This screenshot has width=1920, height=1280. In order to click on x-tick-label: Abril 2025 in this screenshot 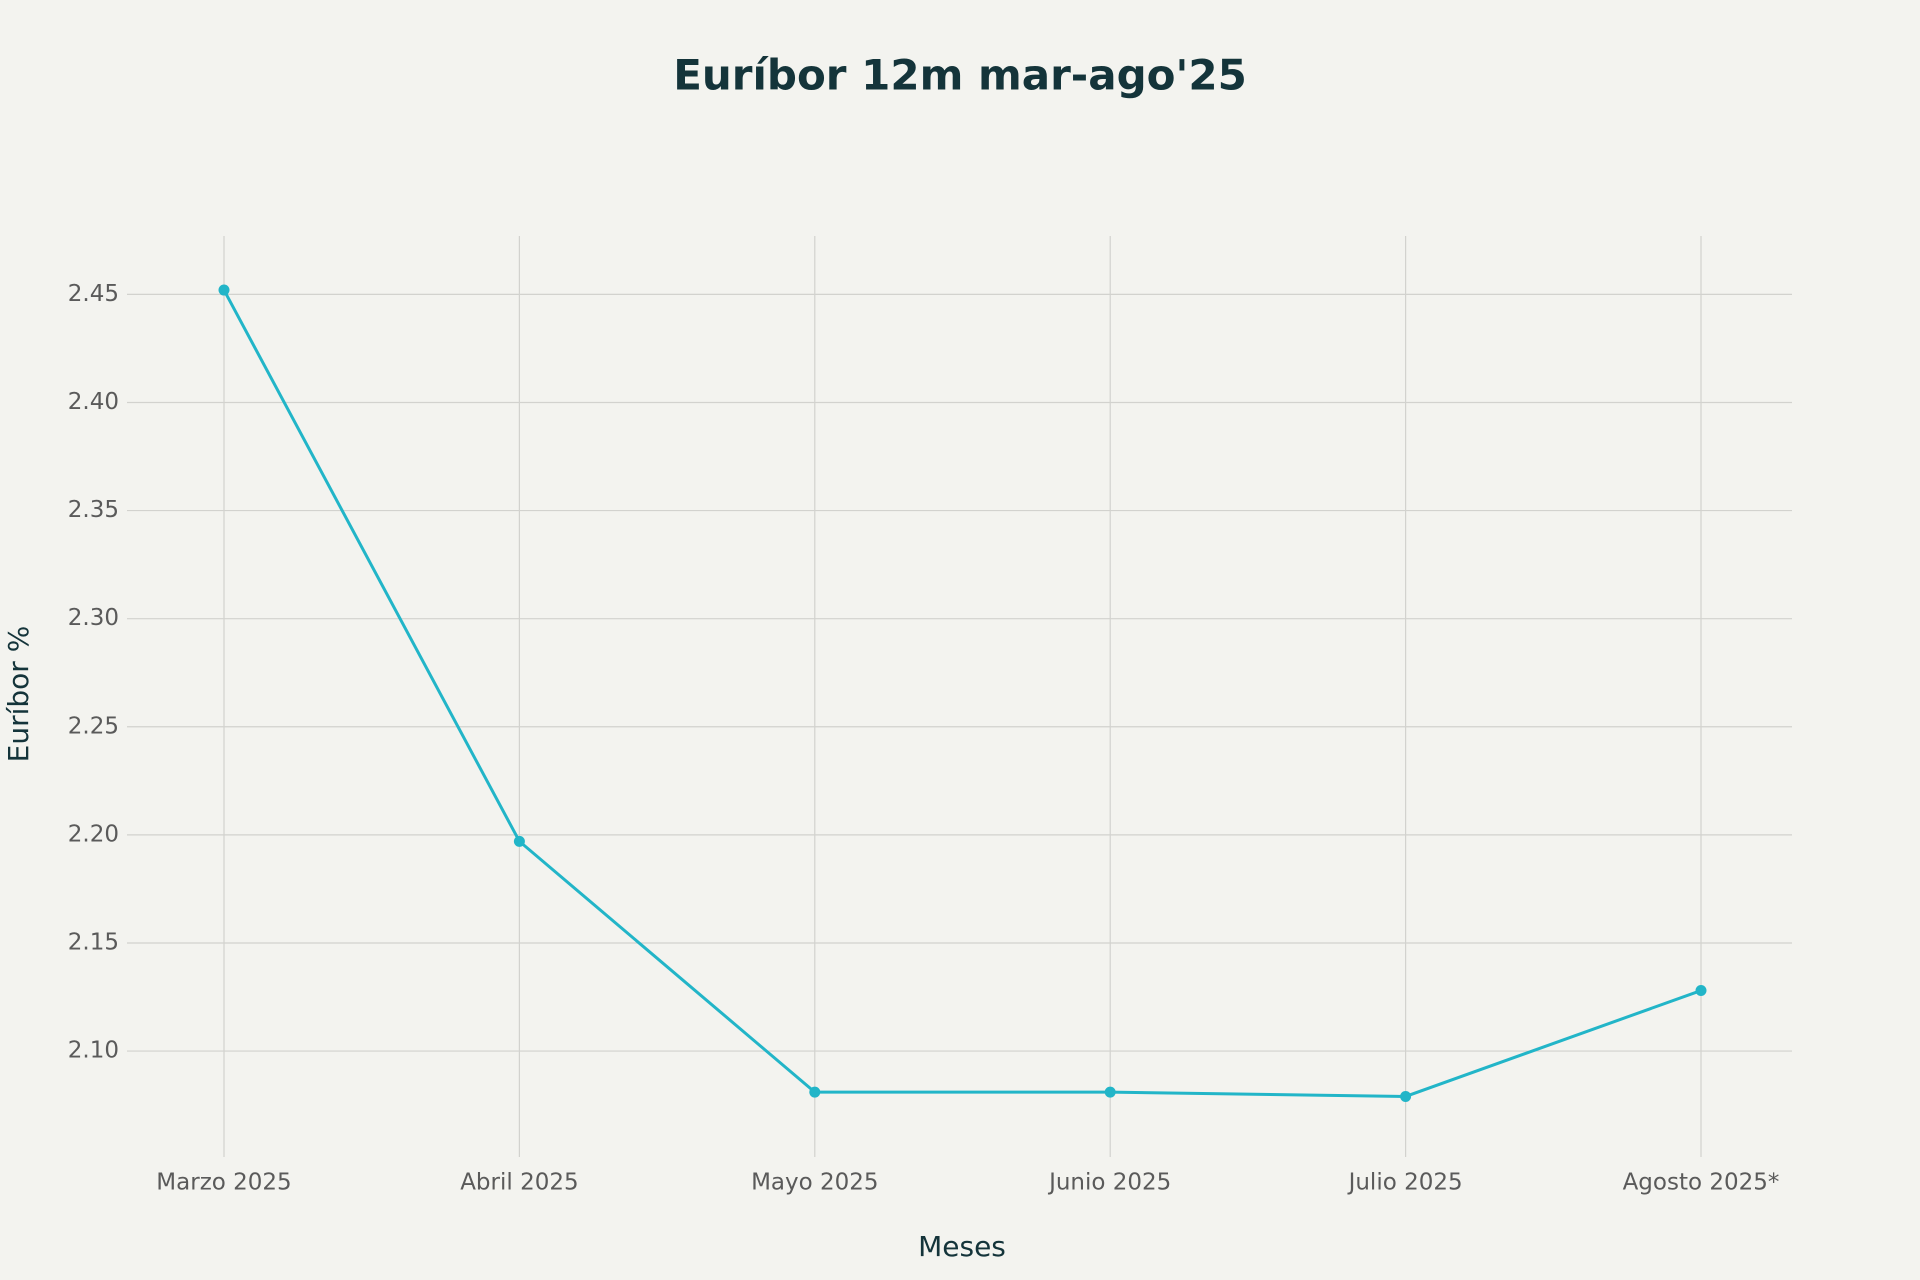, I will do `click(519, 1183)`.